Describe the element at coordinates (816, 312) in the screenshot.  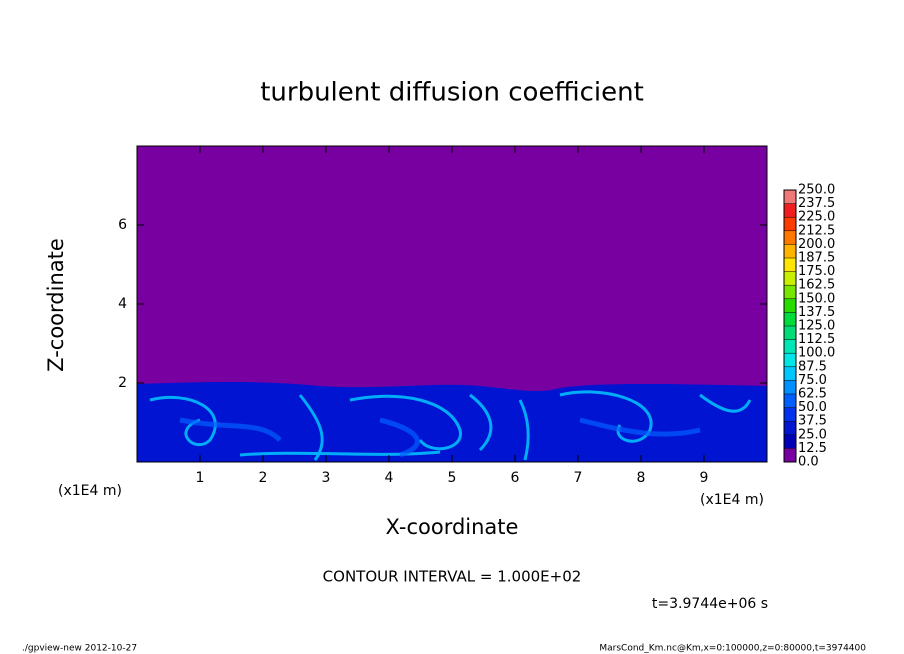
I see `colorbar-label: 137.5` at that location.